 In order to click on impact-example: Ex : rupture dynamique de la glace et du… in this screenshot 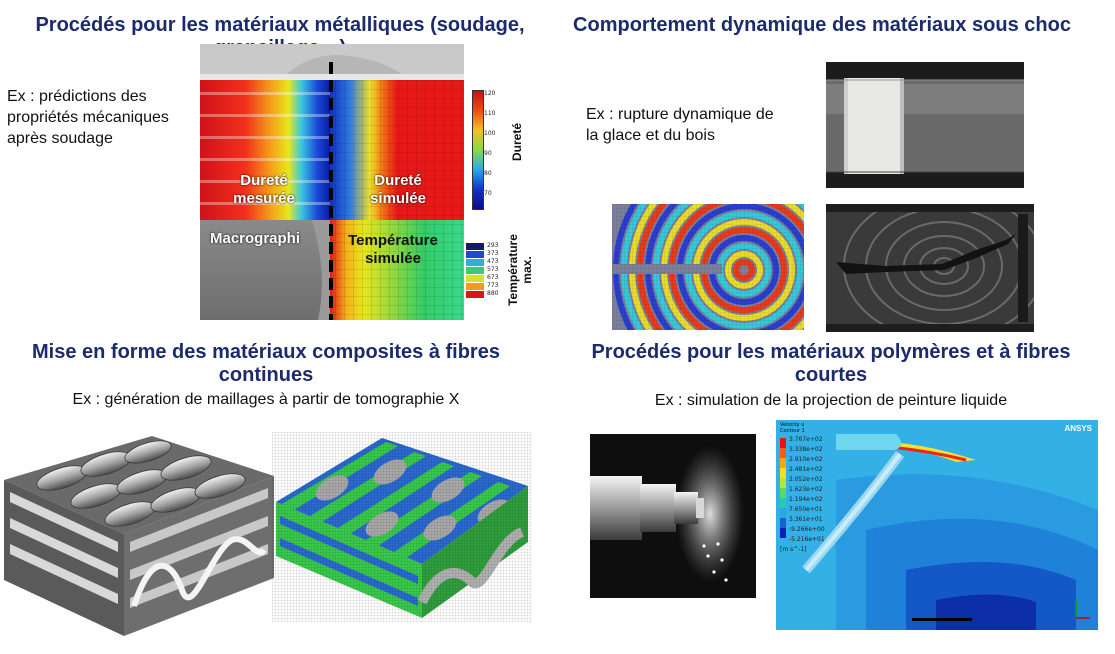, I will do `click(680, 125)`.